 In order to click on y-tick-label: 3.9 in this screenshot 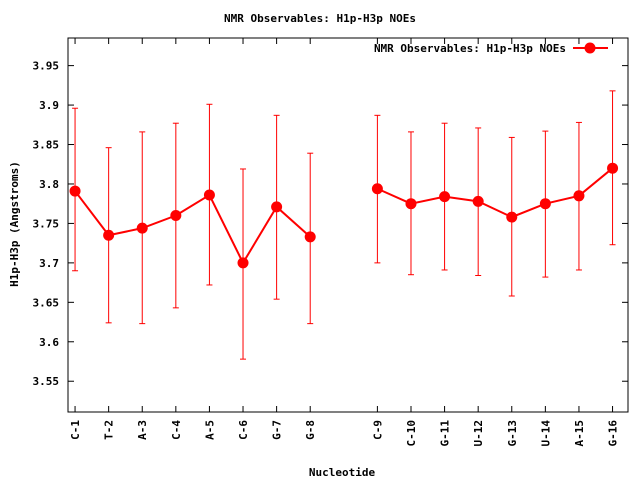, I will do `click(49, 105)`.